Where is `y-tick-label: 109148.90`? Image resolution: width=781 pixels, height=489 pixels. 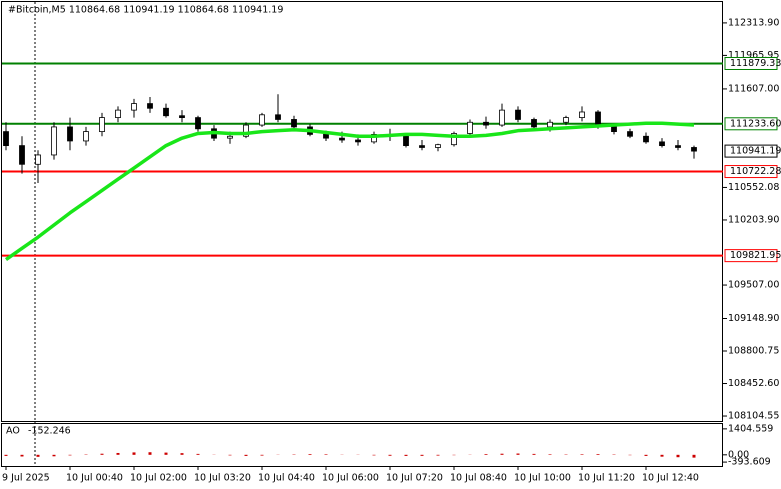 y-tick-label: 109148.90 is located at coordinates (753, 318).